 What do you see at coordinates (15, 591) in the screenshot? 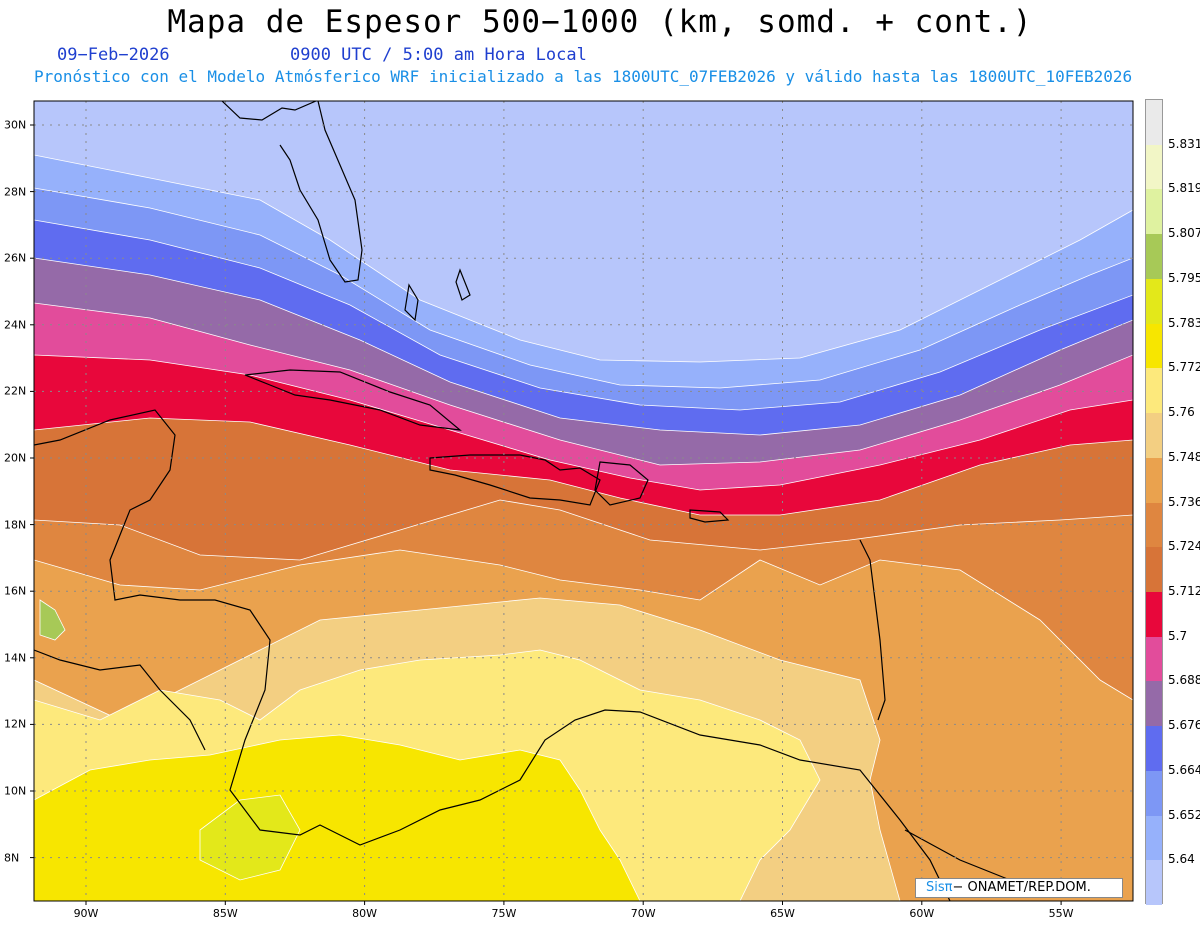
I see `lat-label: 16N` at bounding box center [15, 591].